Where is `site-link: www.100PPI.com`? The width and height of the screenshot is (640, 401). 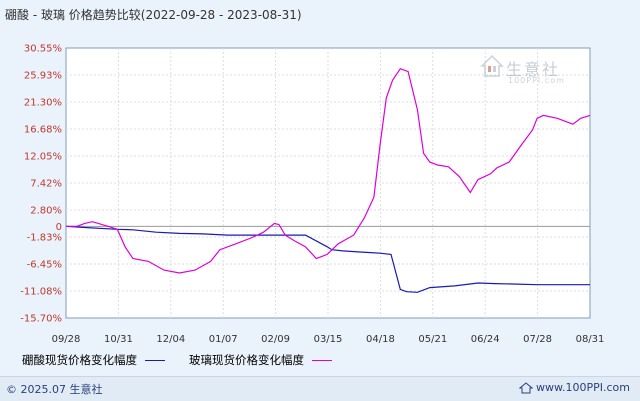 site-link: www.100PPI.com is located at coordinates (574, 387).